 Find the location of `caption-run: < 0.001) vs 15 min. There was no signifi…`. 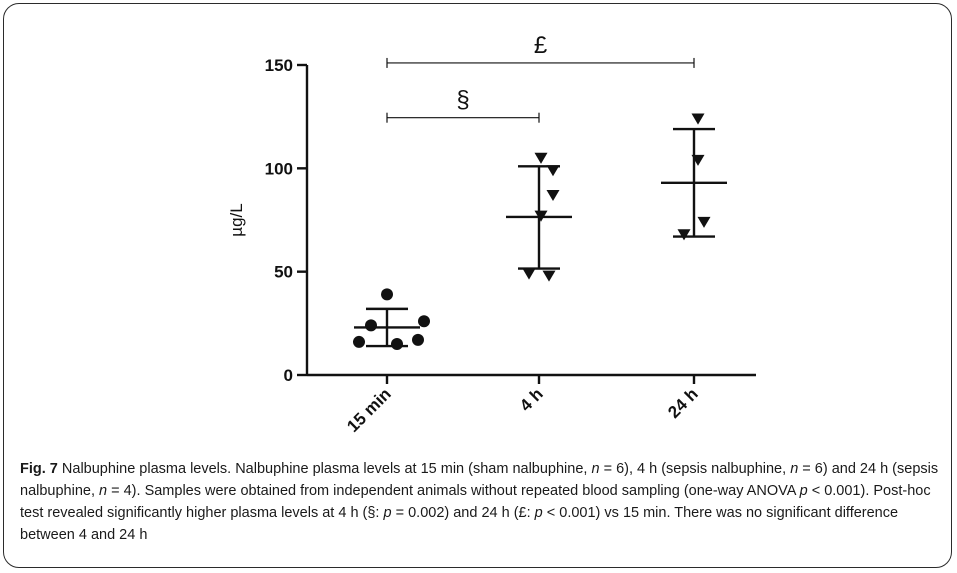

caption-run: < 0.001) vs 15 min. There was no signifi… is located at coordinates (459, 524).